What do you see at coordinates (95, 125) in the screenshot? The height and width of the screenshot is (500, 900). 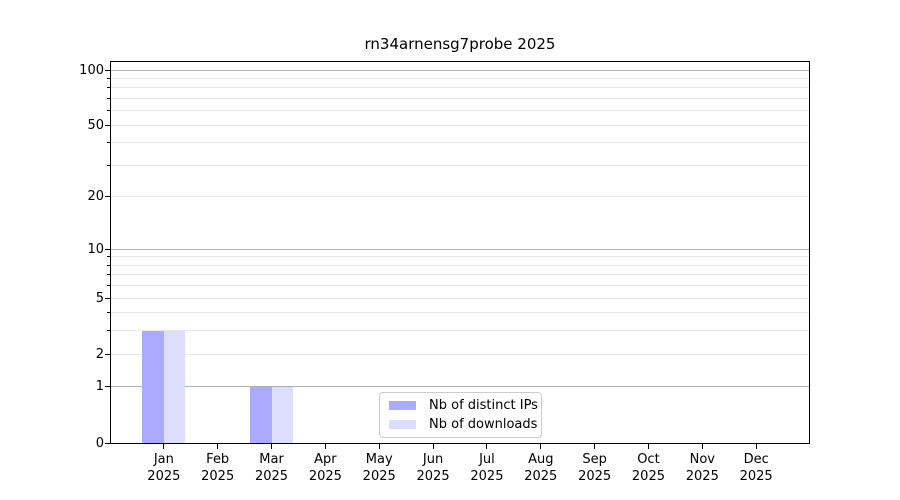 I see `y-tick-label: 50` at bounding box center [95, 125].